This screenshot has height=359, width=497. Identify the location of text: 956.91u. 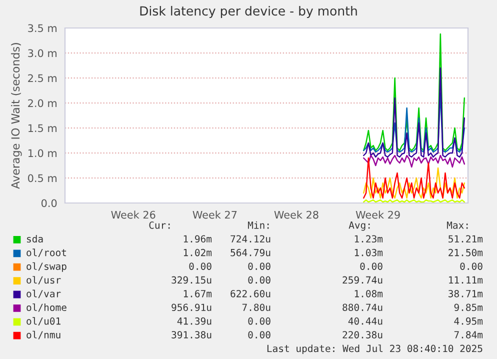
(192, 308).